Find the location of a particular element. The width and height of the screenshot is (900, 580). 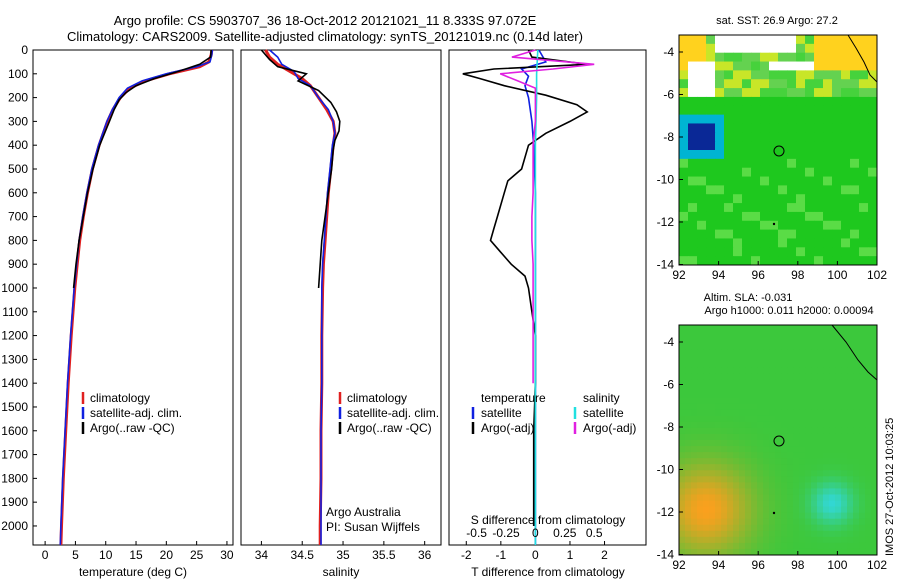

depth-tick-label: 1900 is located at coordinates (14, 502).